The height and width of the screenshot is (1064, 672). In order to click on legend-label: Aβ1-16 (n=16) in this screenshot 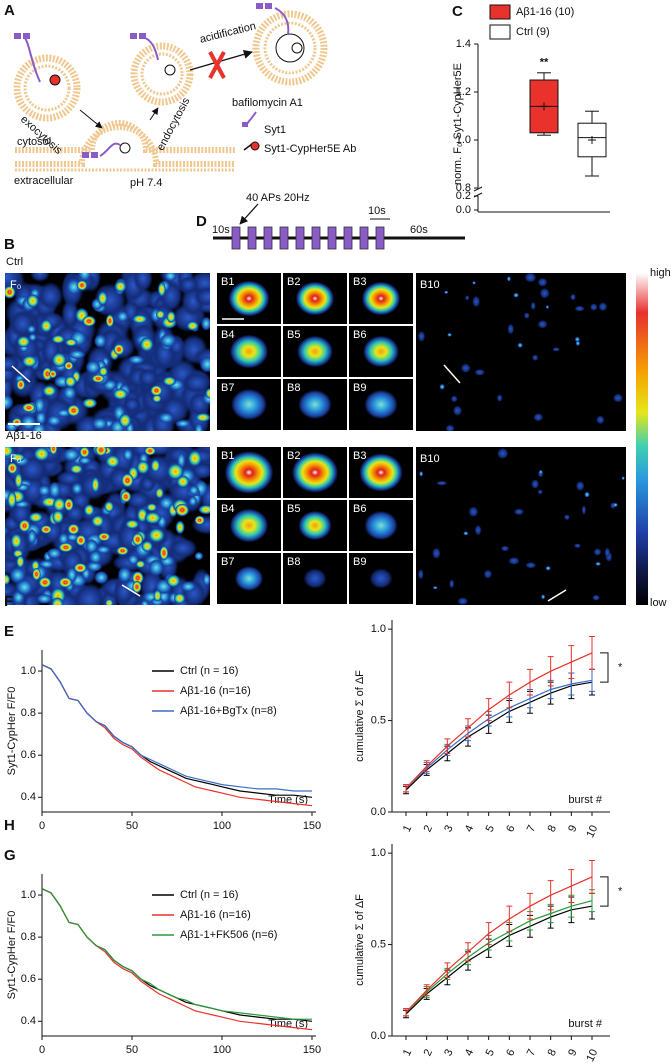, I will do `click(215, 691)`.